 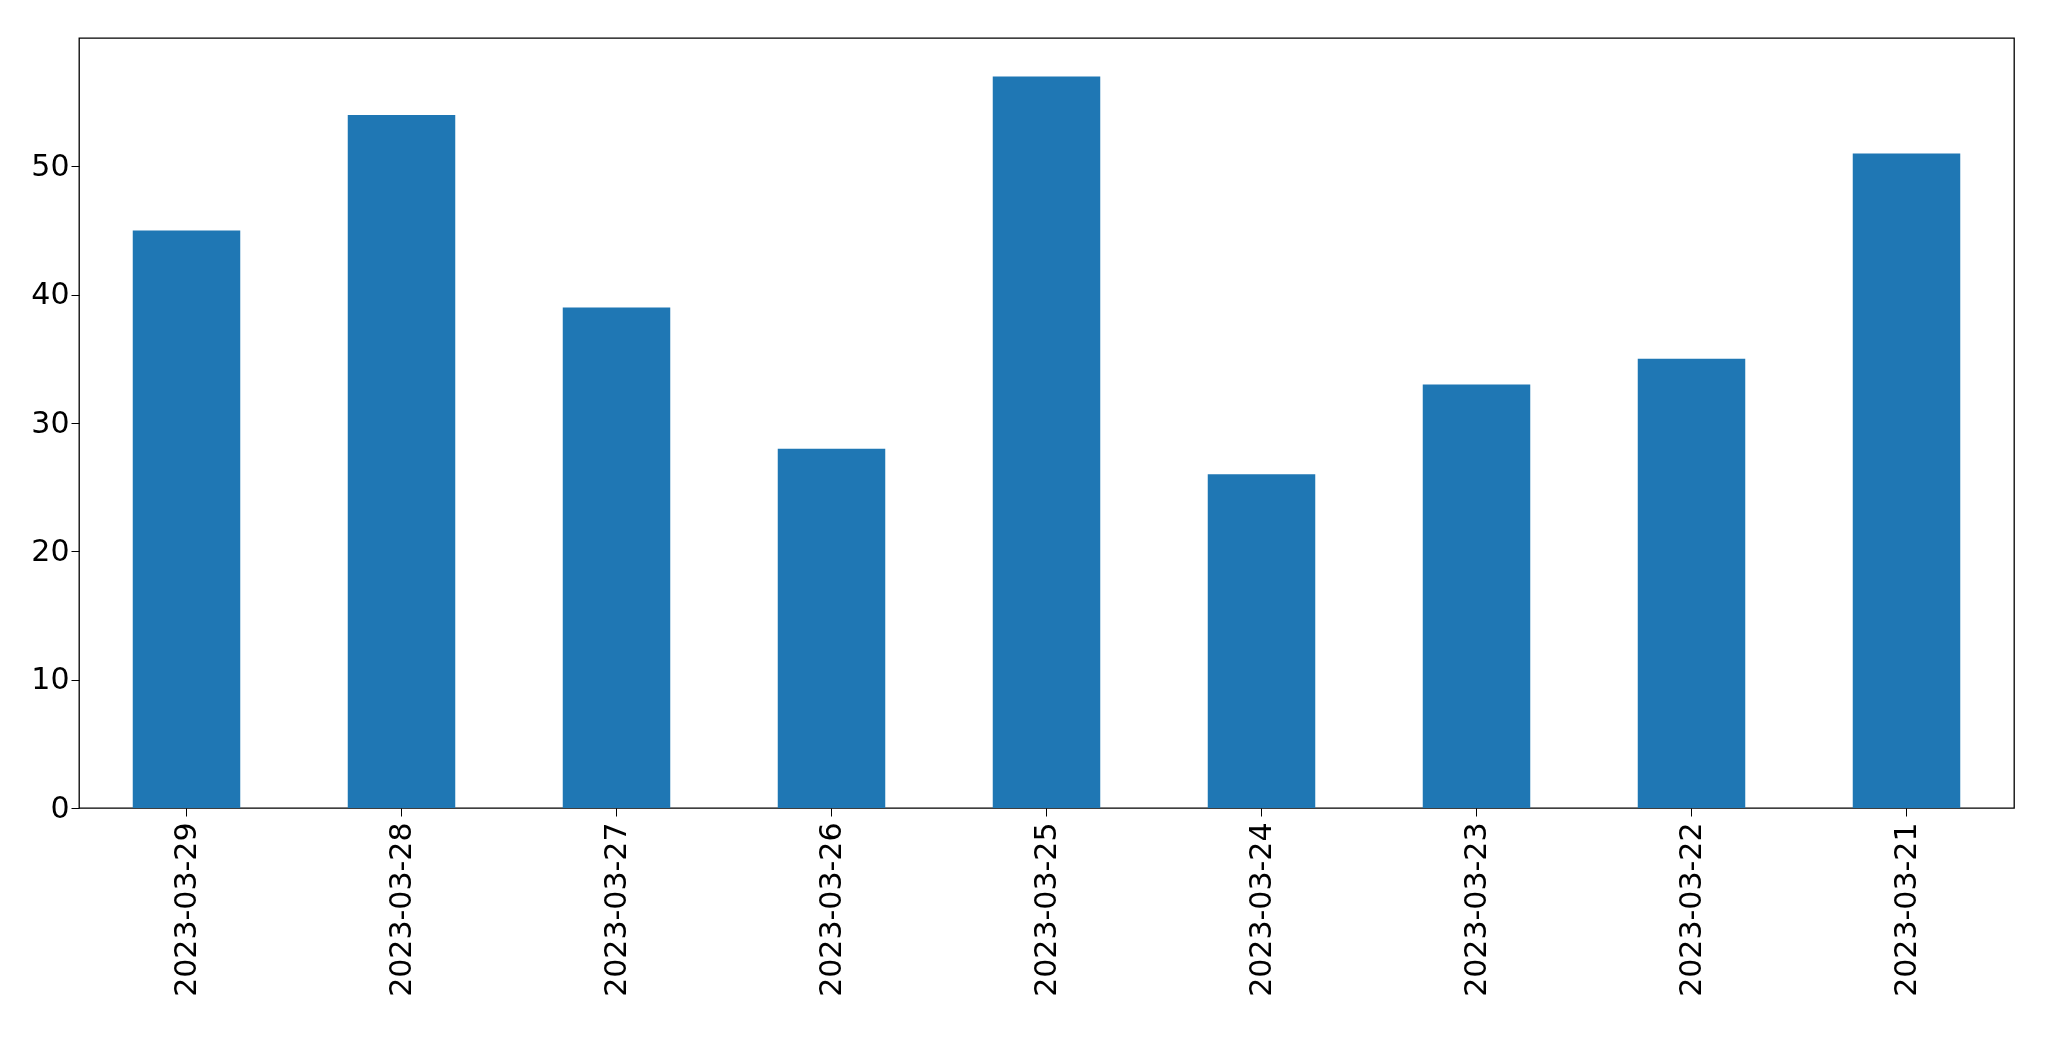 I want to click on y-tick-label: 50, so click(x=50, y=165).